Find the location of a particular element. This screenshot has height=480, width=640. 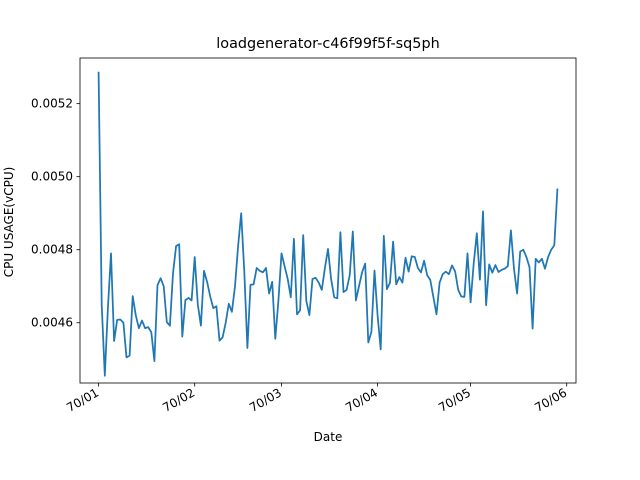

y-tick-label: 0.0052 is located at coordinates (52, 104).